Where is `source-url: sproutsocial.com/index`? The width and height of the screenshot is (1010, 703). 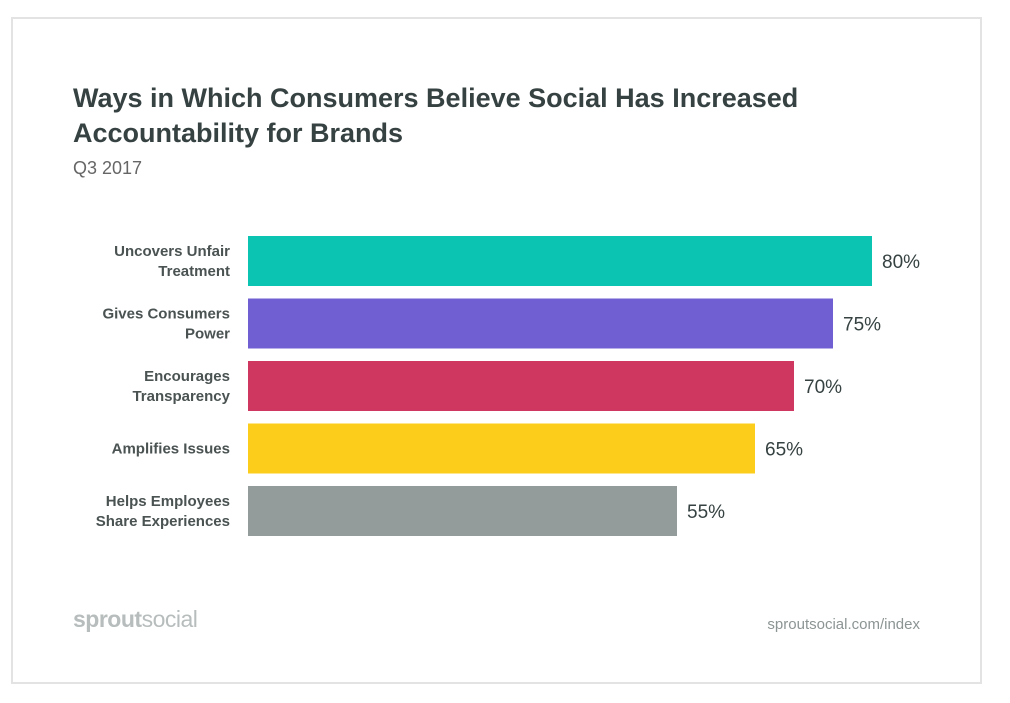
source-url: sproutsocial.com/index is located at coordinates (843, 624).